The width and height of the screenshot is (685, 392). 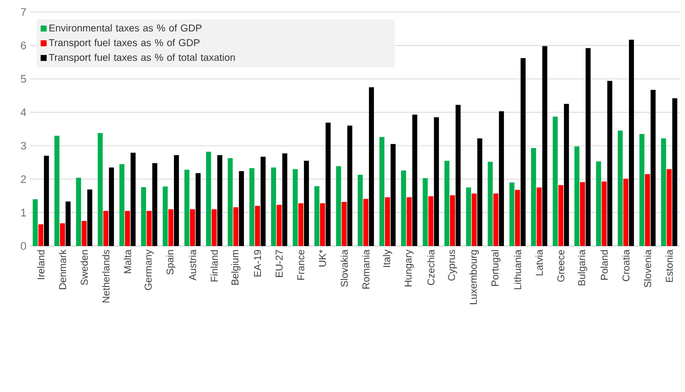 I want to click on x-tick-label: Czechia, so click(x=430, y=268).